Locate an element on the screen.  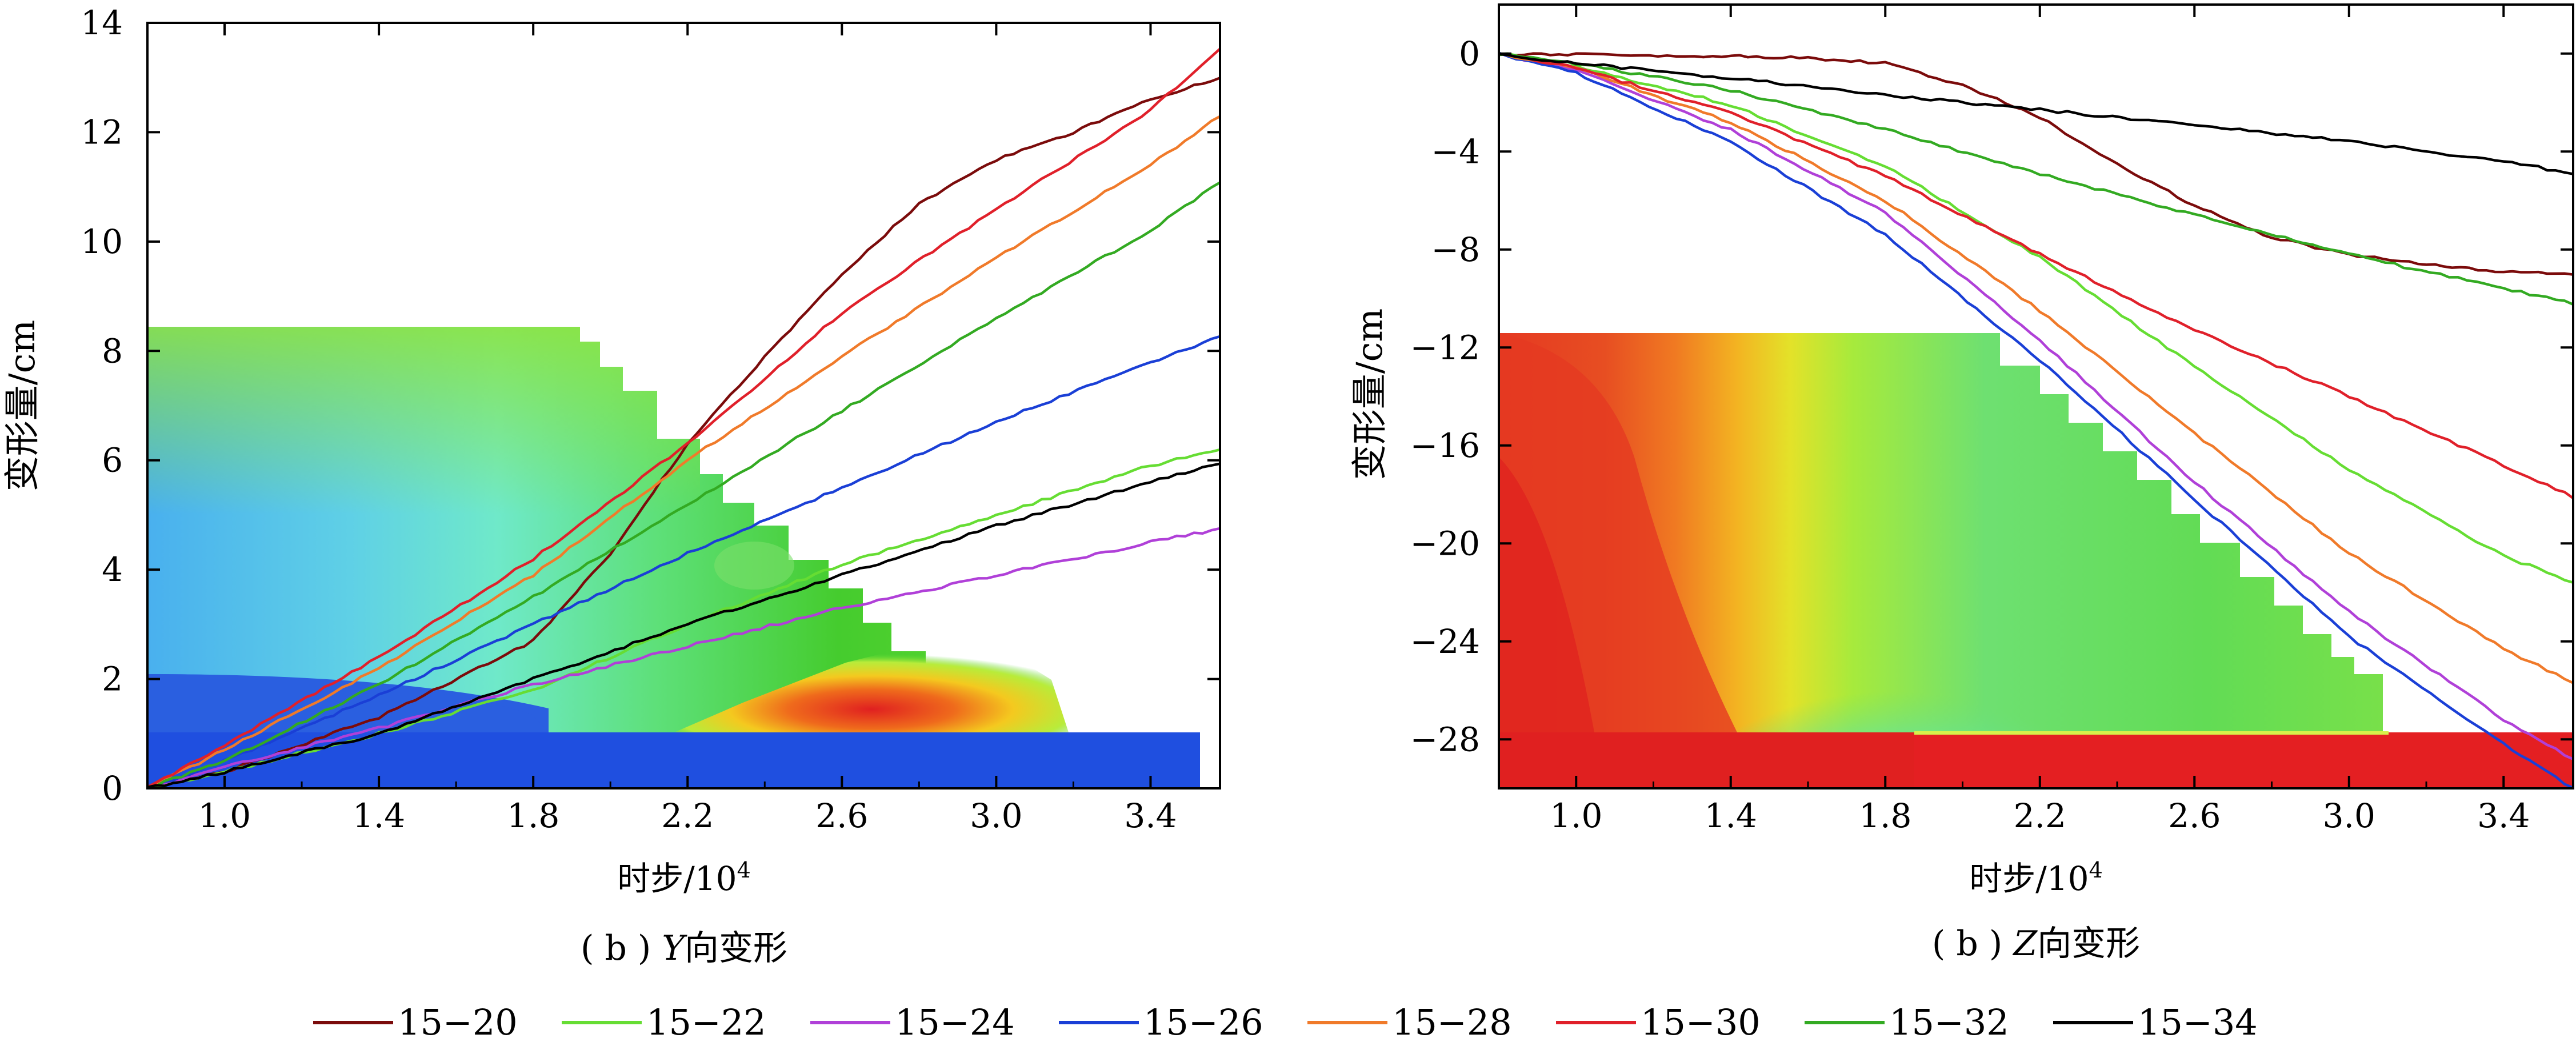
legend-label: 15−34 is located at coordinates (2198, 1020).